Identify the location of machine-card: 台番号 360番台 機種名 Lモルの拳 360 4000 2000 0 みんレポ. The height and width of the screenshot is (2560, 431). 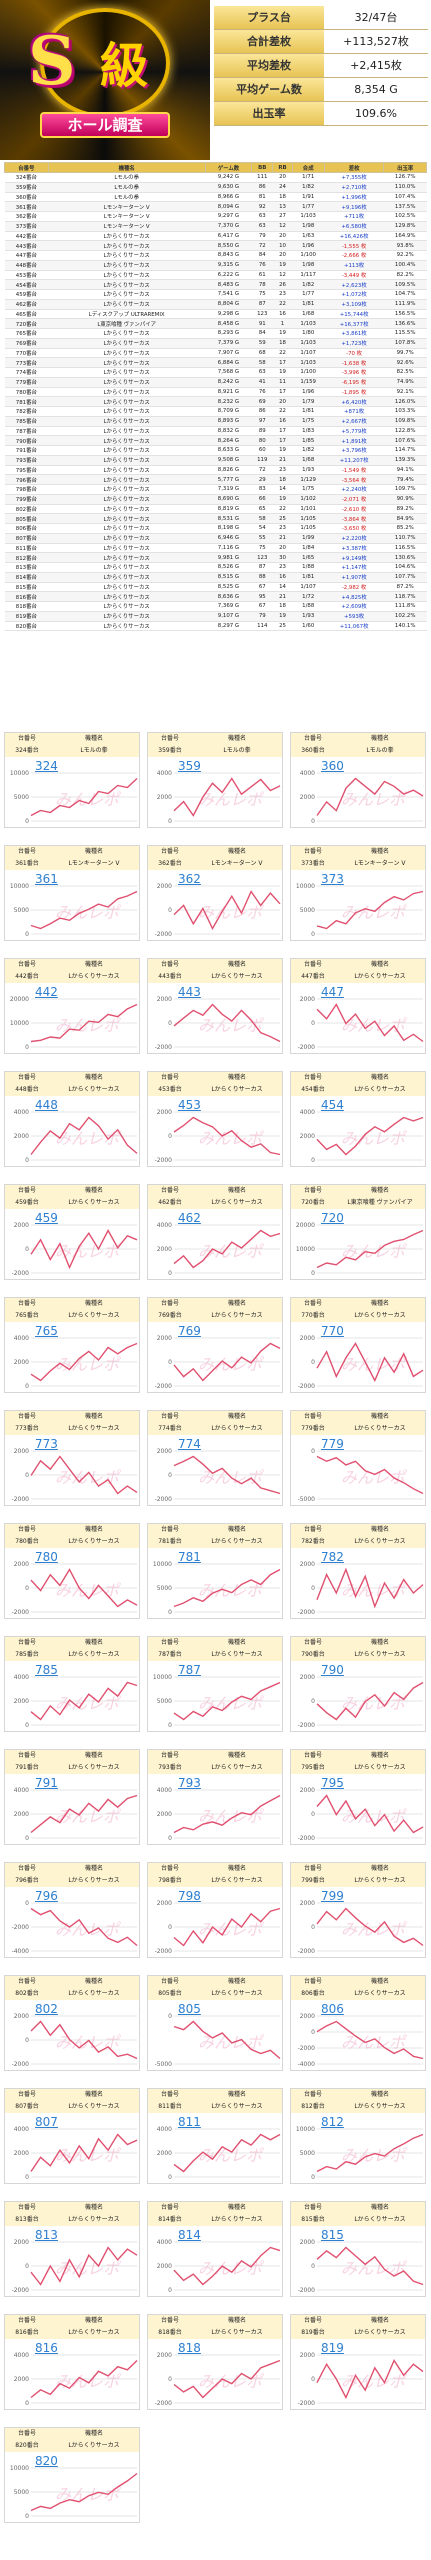
(358, 780).